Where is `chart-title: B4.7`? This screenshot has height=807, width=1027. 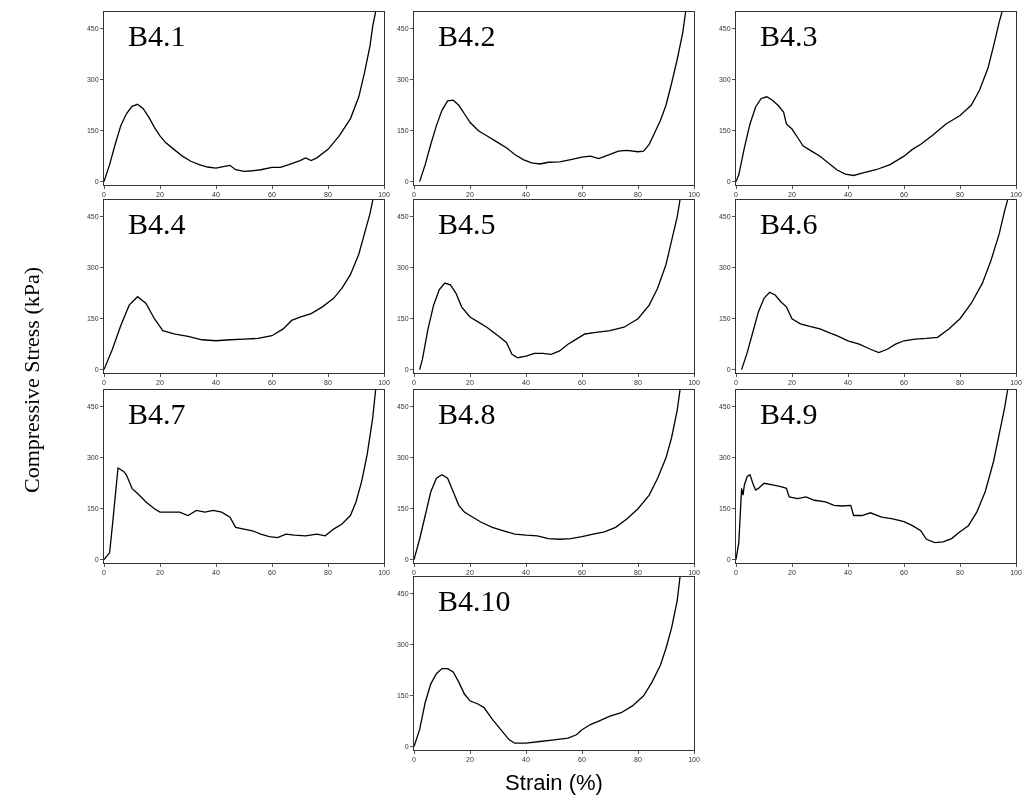 chart-title: B4.7 is located at coordinates (157, 413).